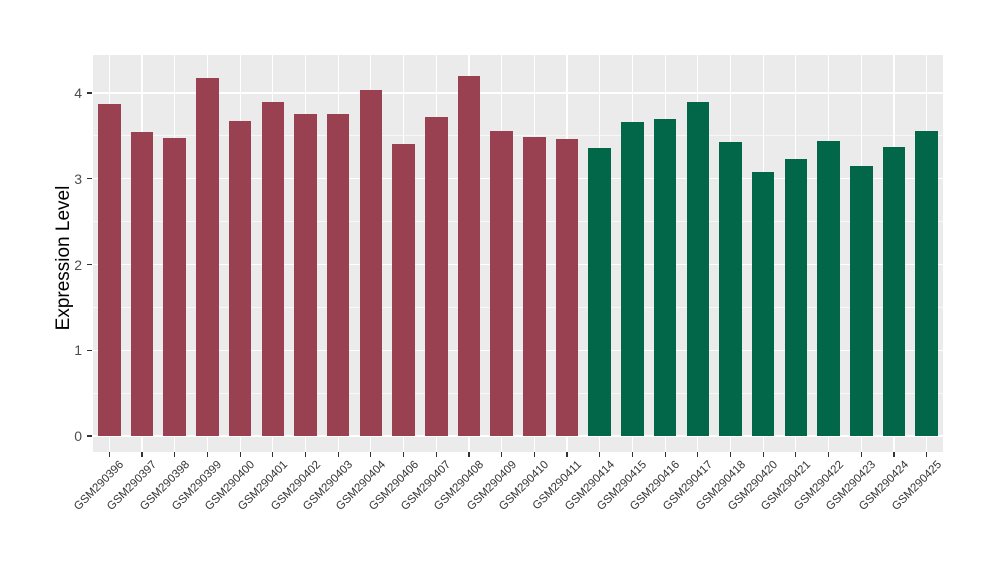  Describe the element at coordinates (828, 288) in the screenshot. I see `bar-GSM290422` at that location.